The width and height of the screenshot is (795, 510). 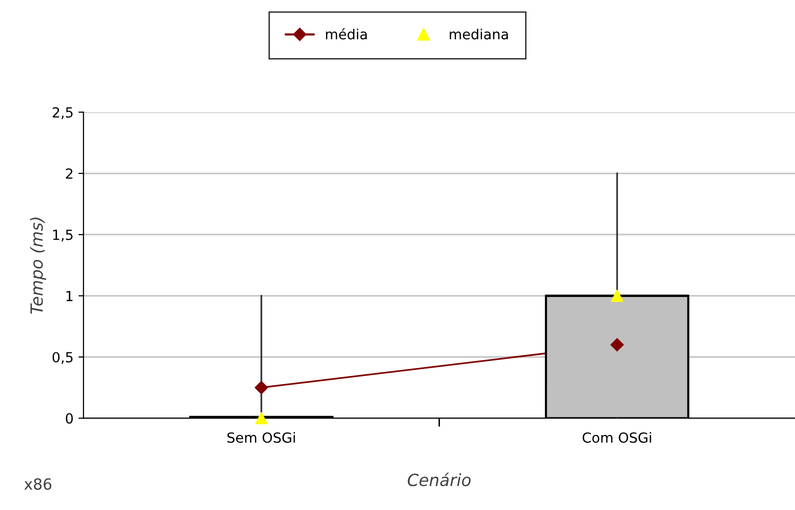 What do you see at coordinates (38, 484) in the screenshot?
I see `text: x86` at bounding box center [38, 484].